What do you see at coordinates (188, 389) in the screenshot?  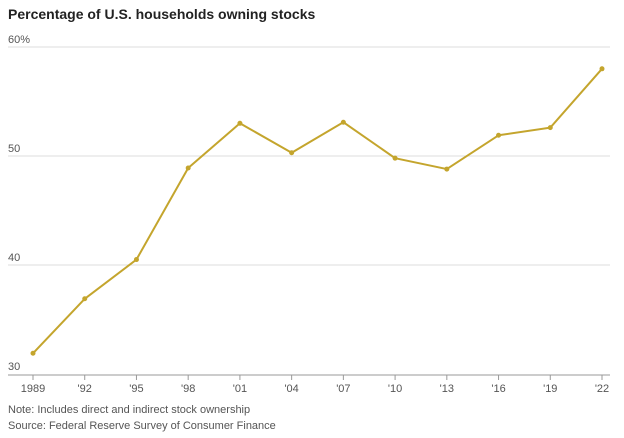 I see `x-tick-label: '98` at bounding box center [188, 389].